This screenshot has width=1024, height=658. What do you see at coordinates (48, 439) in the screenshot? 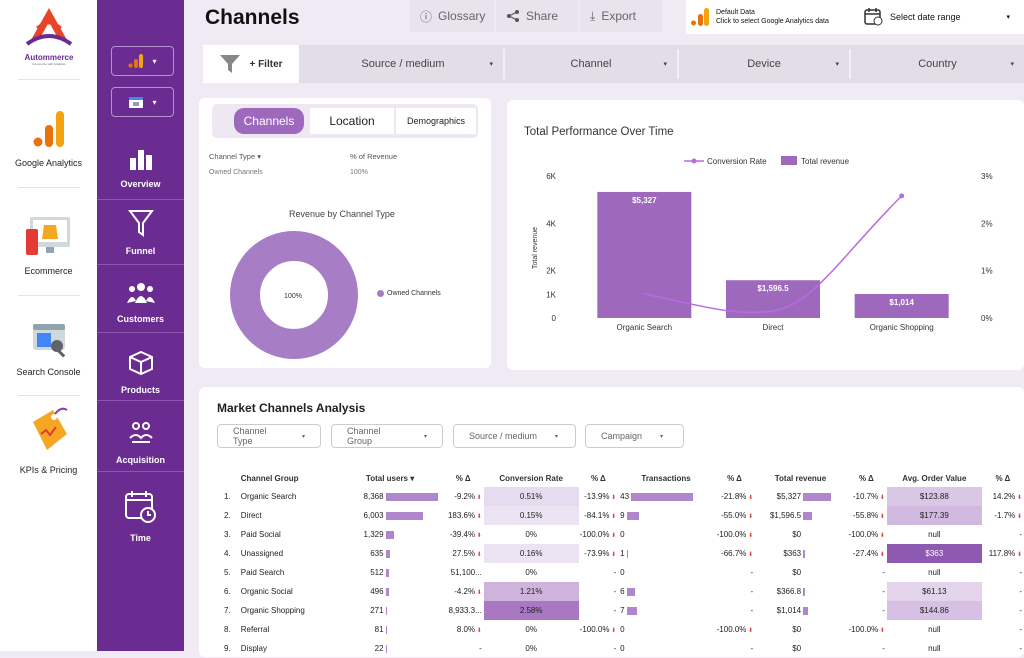
I see `source-kpis-pricing: KPIs & Pricing` at bounding box center [48, 439].